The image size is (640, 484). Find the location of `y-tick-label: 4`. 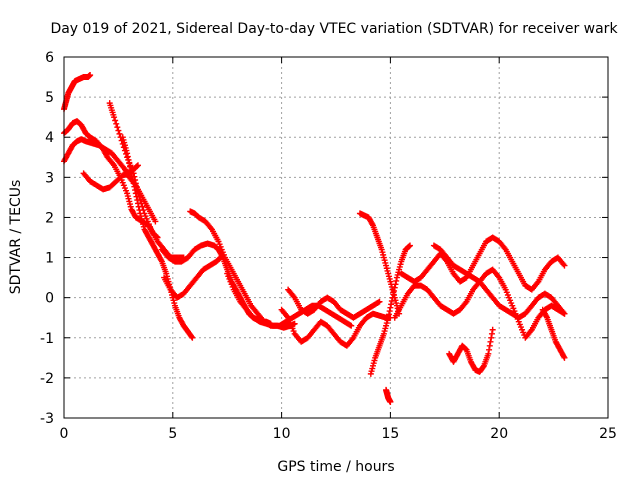

y-tick-label: 4 is located at coordinates (49, 138).